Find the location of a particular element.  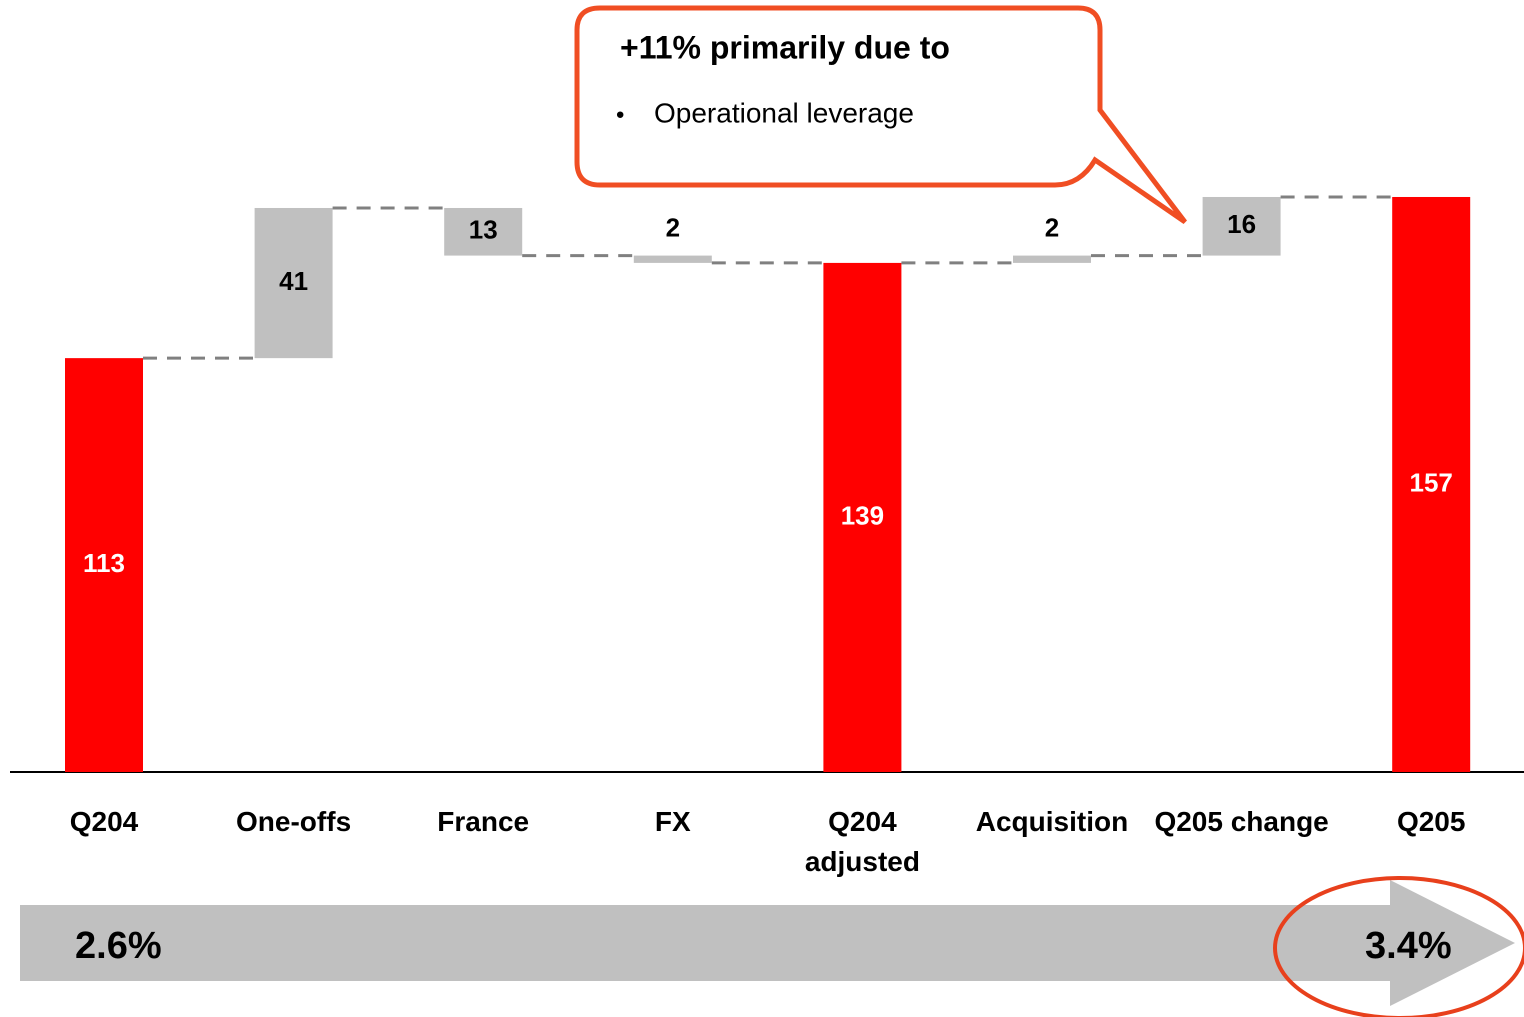

category-label: Acquisition is located at coordinates (1052, 821).